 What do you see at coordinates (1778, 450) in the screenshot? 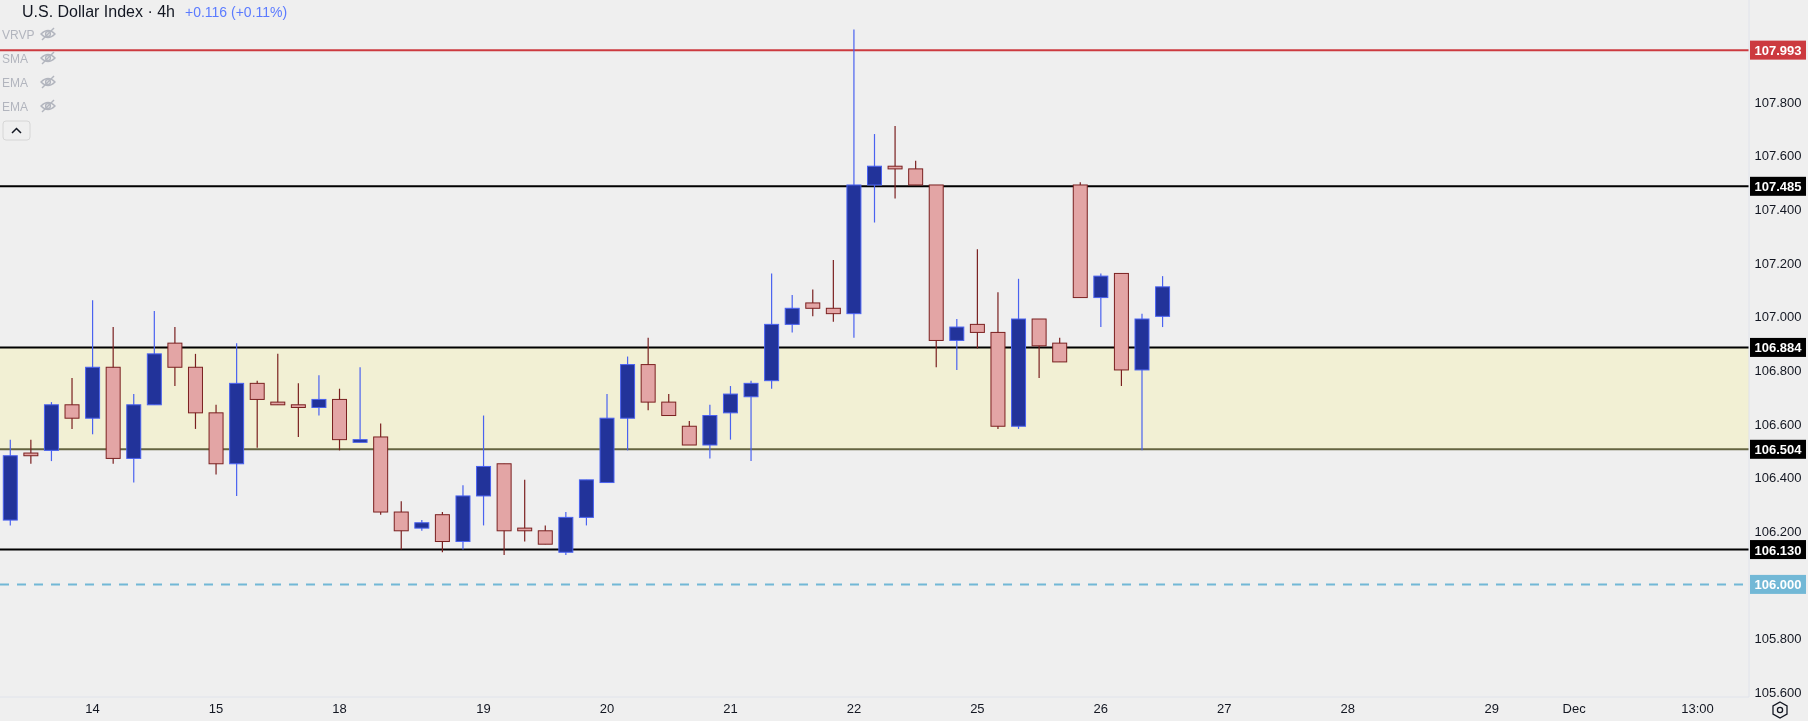
I see `ref-line-label: 106.504` at bounding box center [1778, 450].